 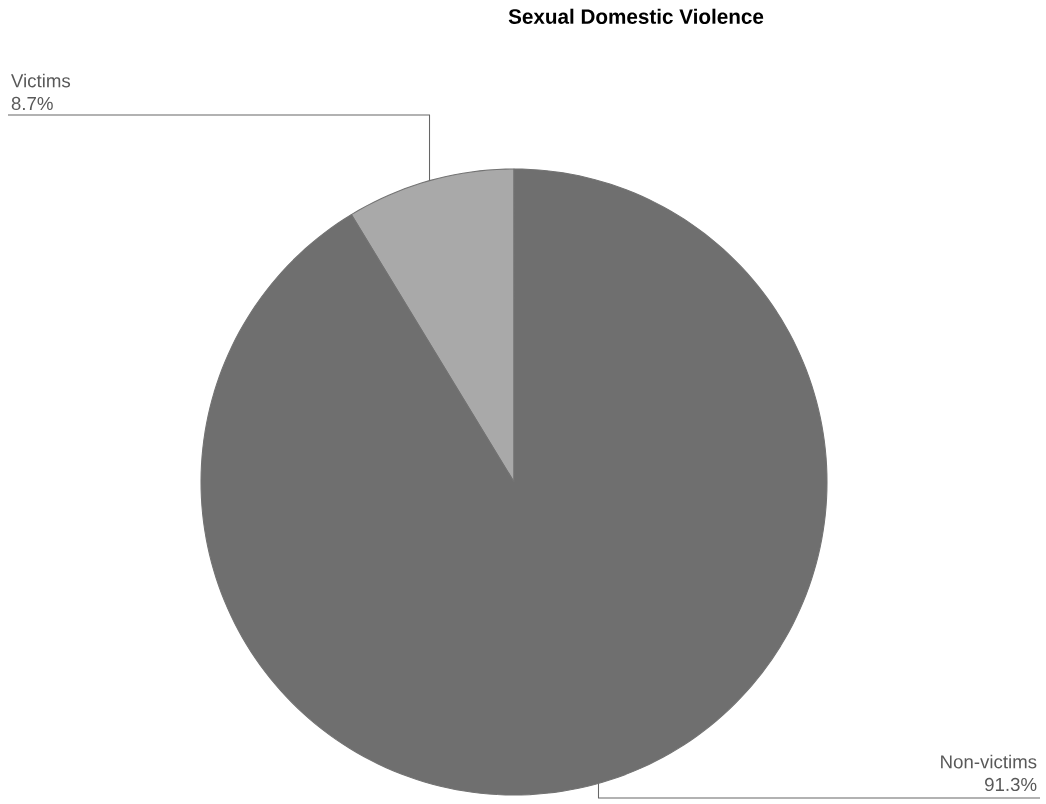 What do you see at coordinates (41, 80) in the screenshot?
I see `slice-label: Victims` at bounding box center [41, 80].